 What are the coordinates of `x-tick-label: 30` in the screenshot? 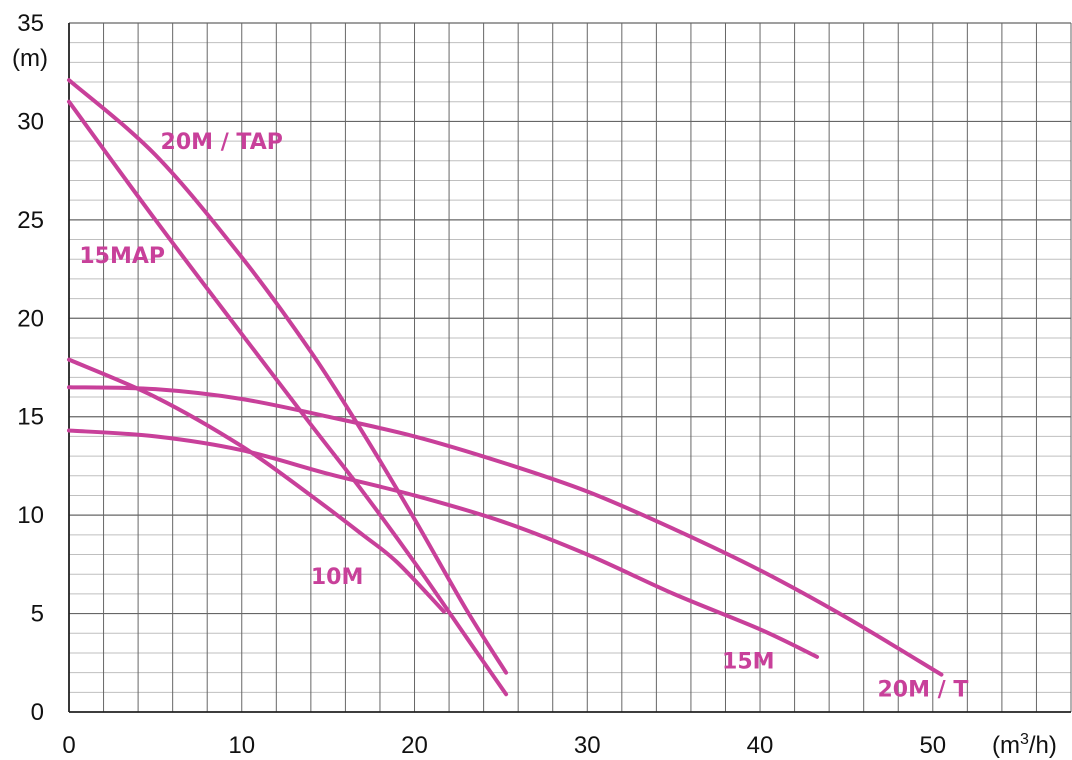 It's located at (587, 745).